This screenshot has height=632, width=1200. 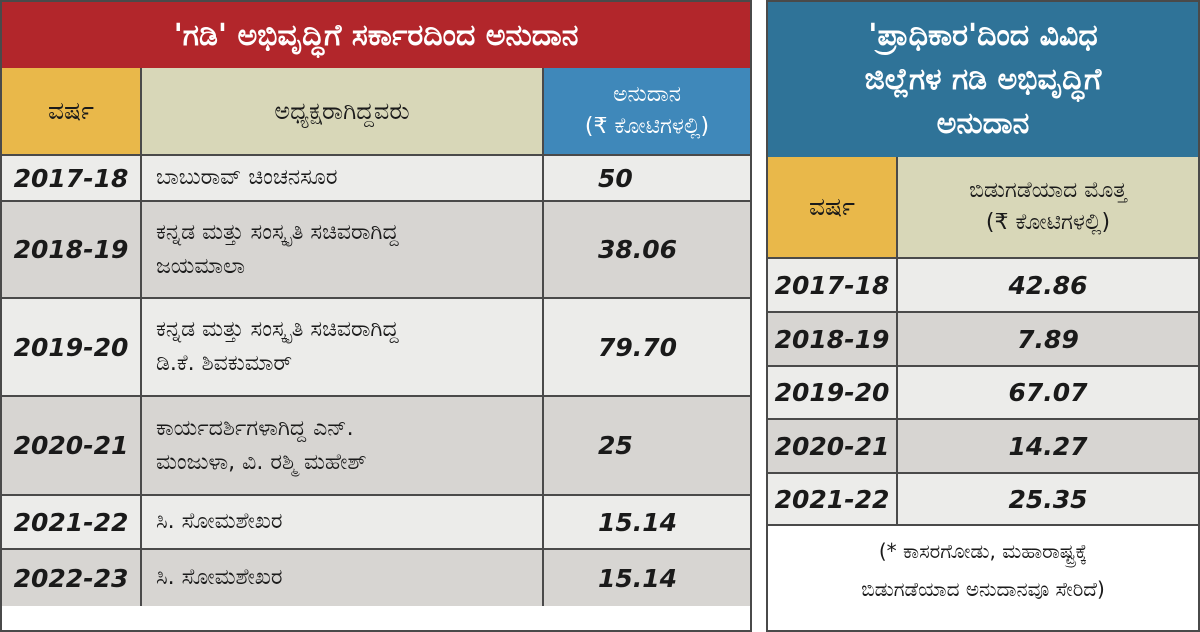 I want to click on table-row: 2017-18 ಬಾಬುರಾವ್ ಚಿಂಚನಸೂರ 50, so click(x=376, y=179).